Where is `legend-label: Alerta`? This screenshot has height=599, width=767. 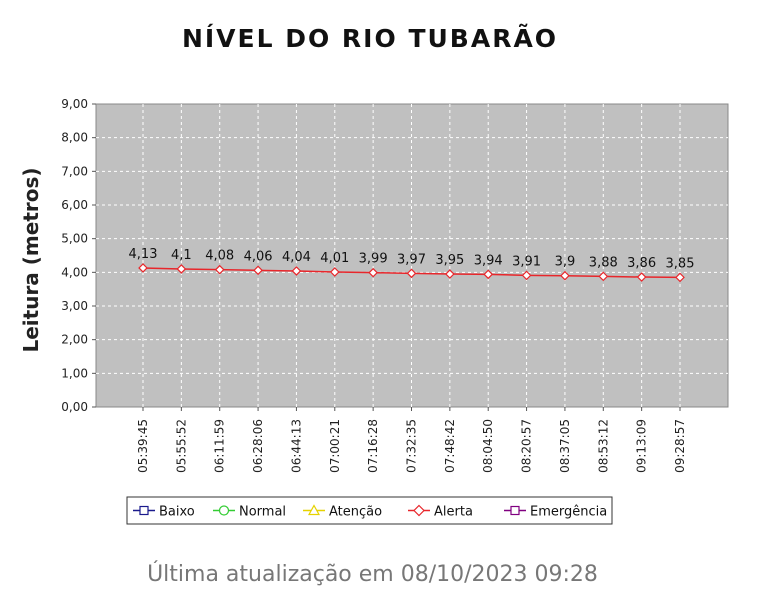 legend-label: Alerta is located at coordinates (453, 512).